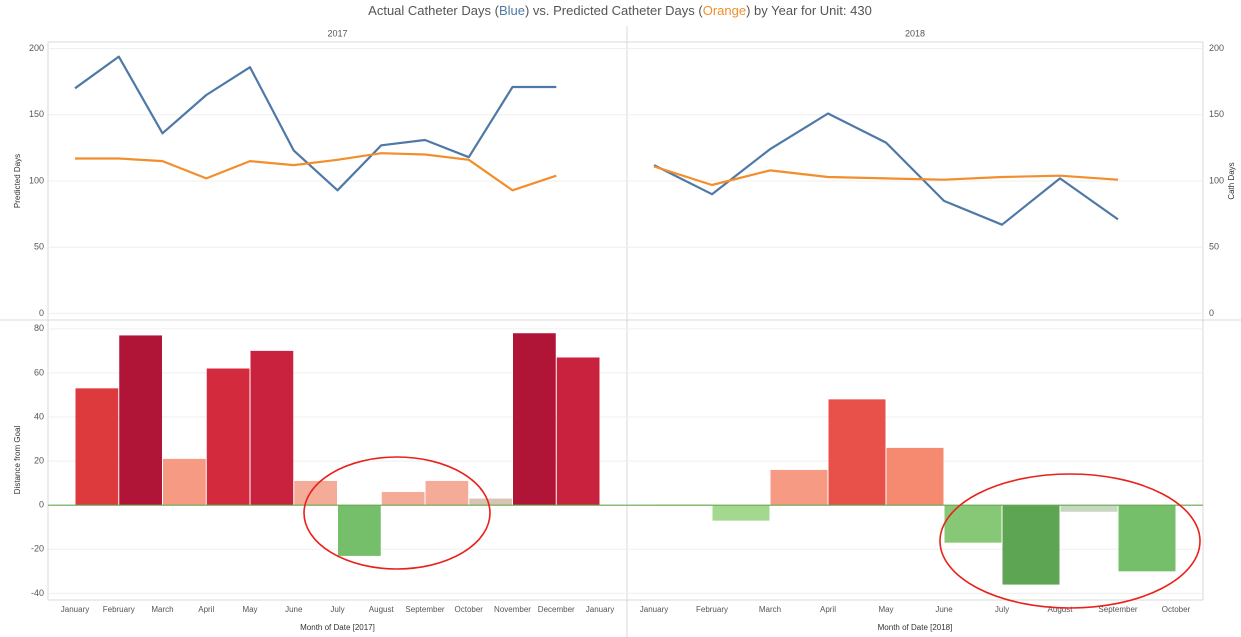 This screenshot has width=1241, height=637. I want to click on x-axis-label: Month of Date [2017], so click(337, 627).